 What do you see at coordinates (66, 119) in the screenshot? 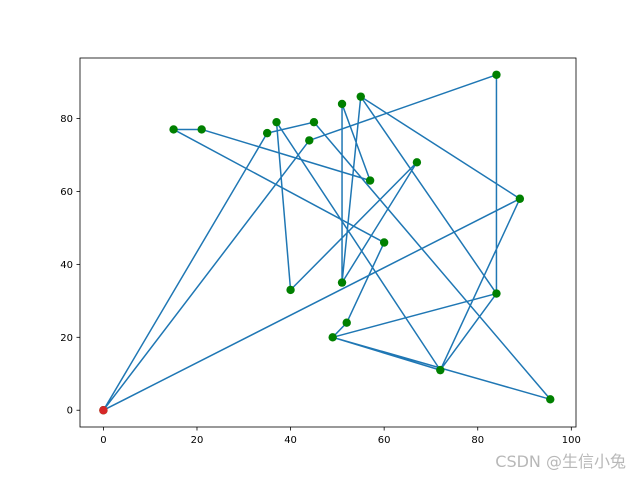
I see `y-tick-label: 80` at bounding box center [66, 119].